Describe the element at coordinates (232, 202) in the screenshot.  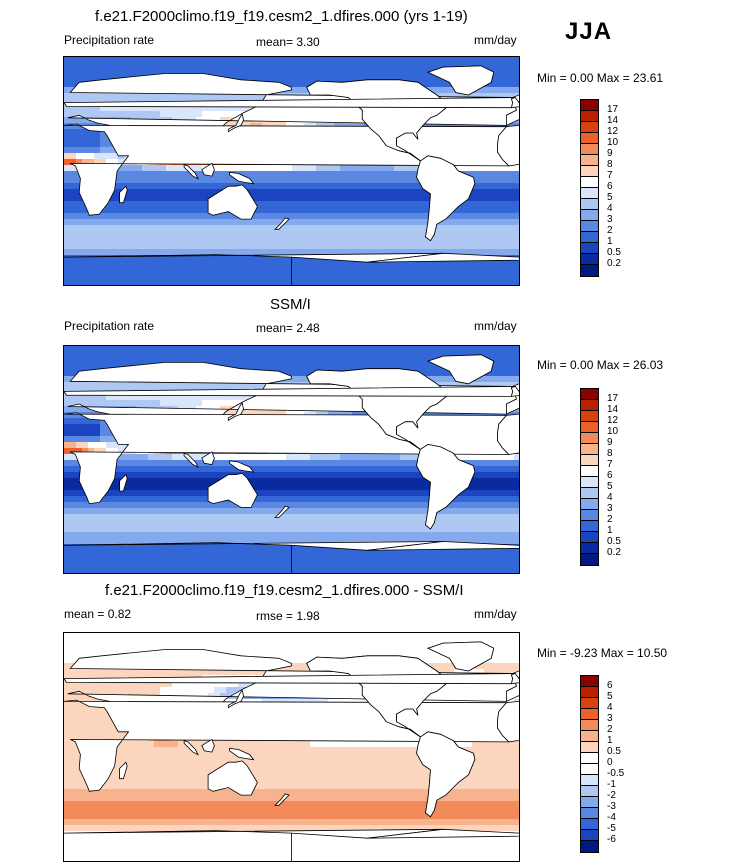
I see `landmass` at that location.